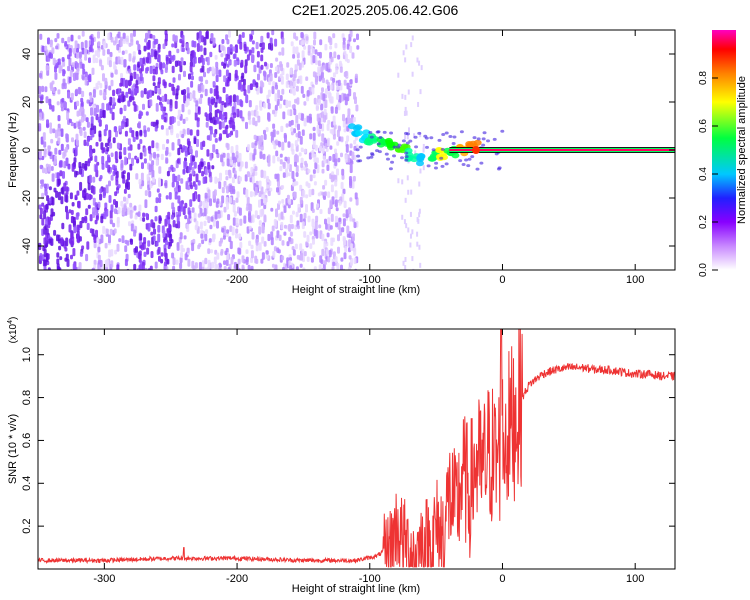  I want to click on line-chart-x-tick-label: -300, so click(104, 579).